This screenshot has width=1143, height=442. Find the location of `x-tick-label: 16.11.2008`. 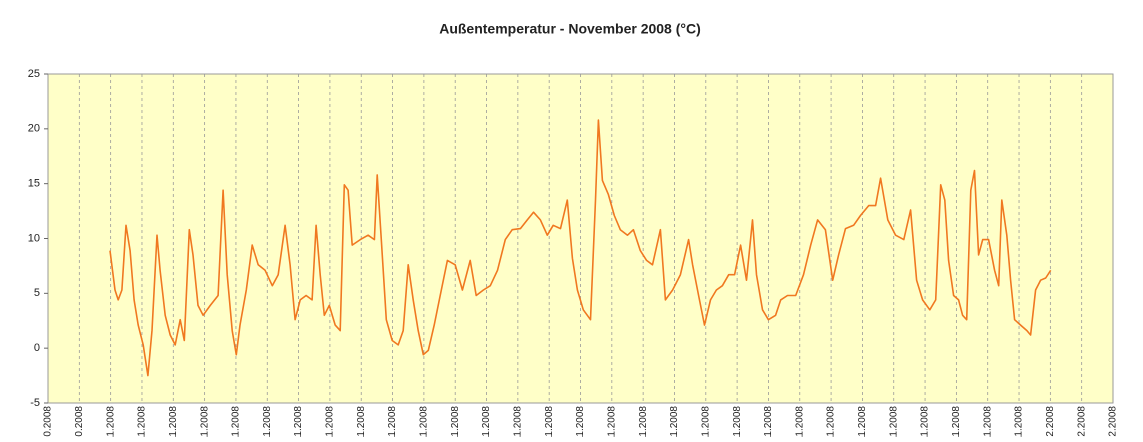

x-tick-label: 16.11.2008 is located at coordinates (580, 421).